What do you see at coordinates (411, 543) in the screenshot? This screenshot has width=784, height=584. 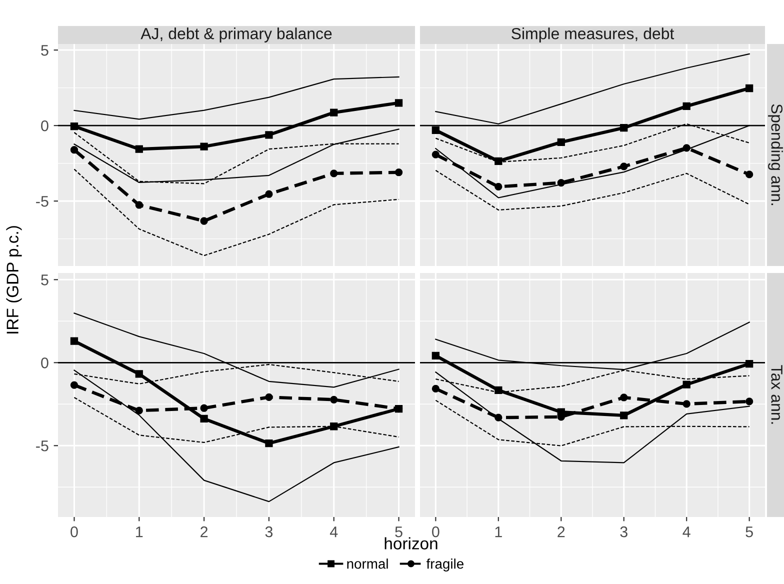 I see `x-axis-title: horizon` at bounding box center [411, 543].